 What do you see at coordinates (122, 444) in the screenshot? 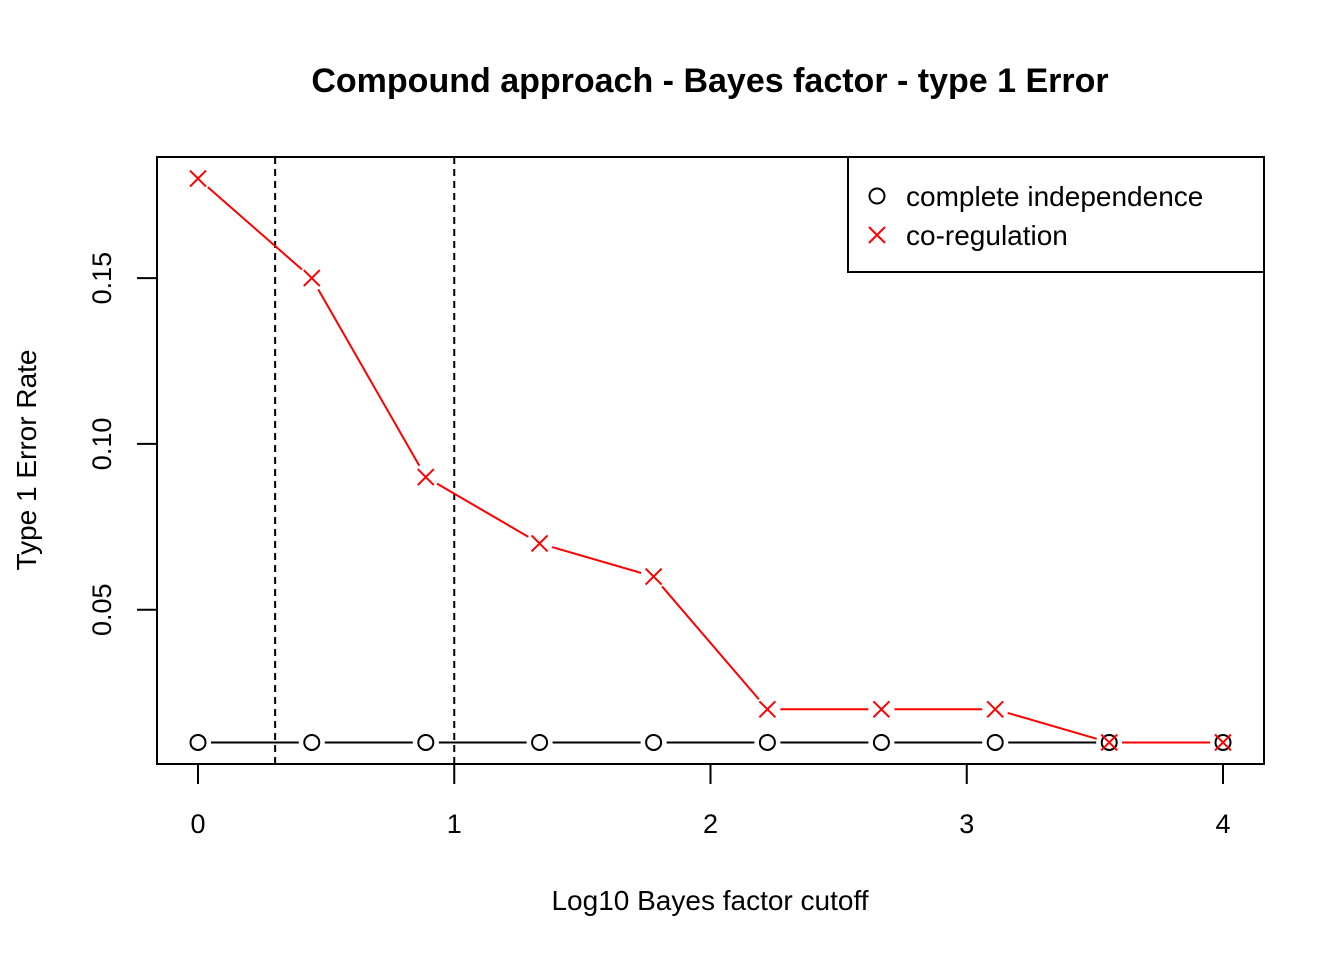
I see `y-axis: 0.05 0.10 0.15` at bounding box center [122, 444].